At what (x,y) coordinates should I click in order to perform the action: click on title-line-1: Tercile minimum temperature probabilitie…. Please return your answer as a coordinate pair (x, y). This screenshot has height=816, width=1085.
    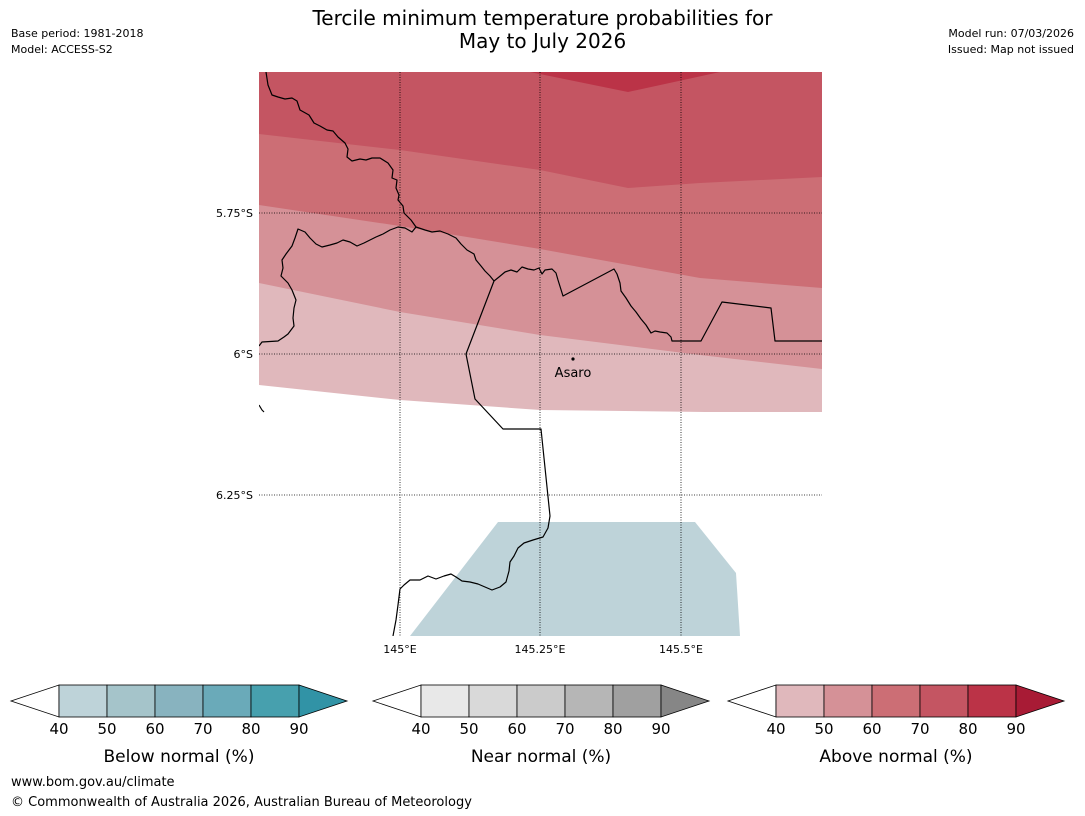
    Looking at the image, I should click on (542, 18).